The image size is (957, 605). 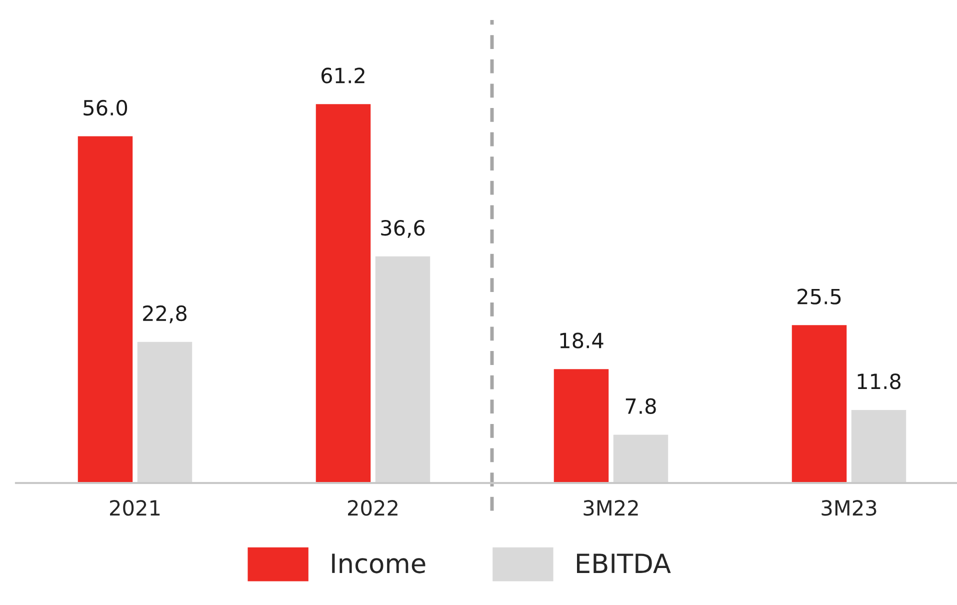 What do you see at coordinates (403, 229) in the screenshot?
I see `data-label: 36,6` at bounding box center [403, 229].